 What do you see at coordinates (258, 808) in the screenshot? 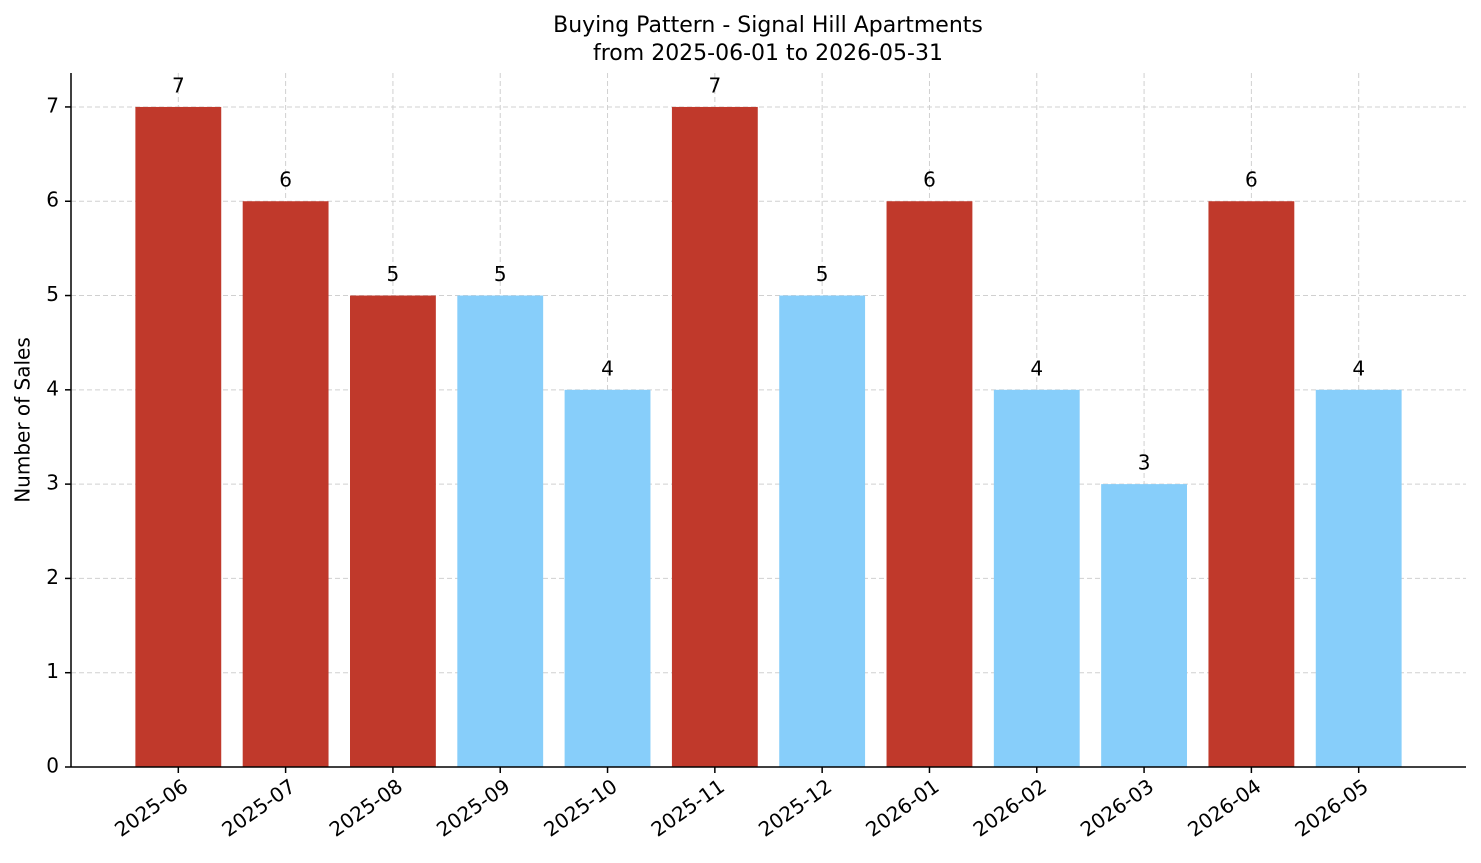
I see `x-tick-label: 2025-07` at bounding box center [258, 808].